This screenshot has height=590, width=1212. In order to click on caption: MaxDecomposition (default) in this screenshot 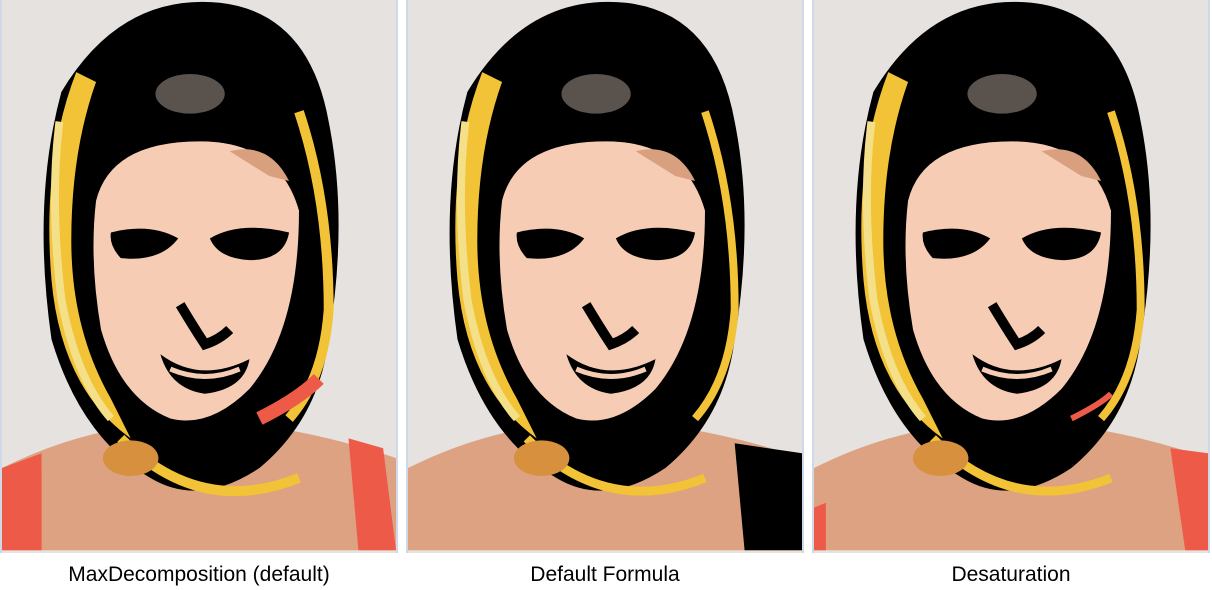, I will do `click(199, 574)`.